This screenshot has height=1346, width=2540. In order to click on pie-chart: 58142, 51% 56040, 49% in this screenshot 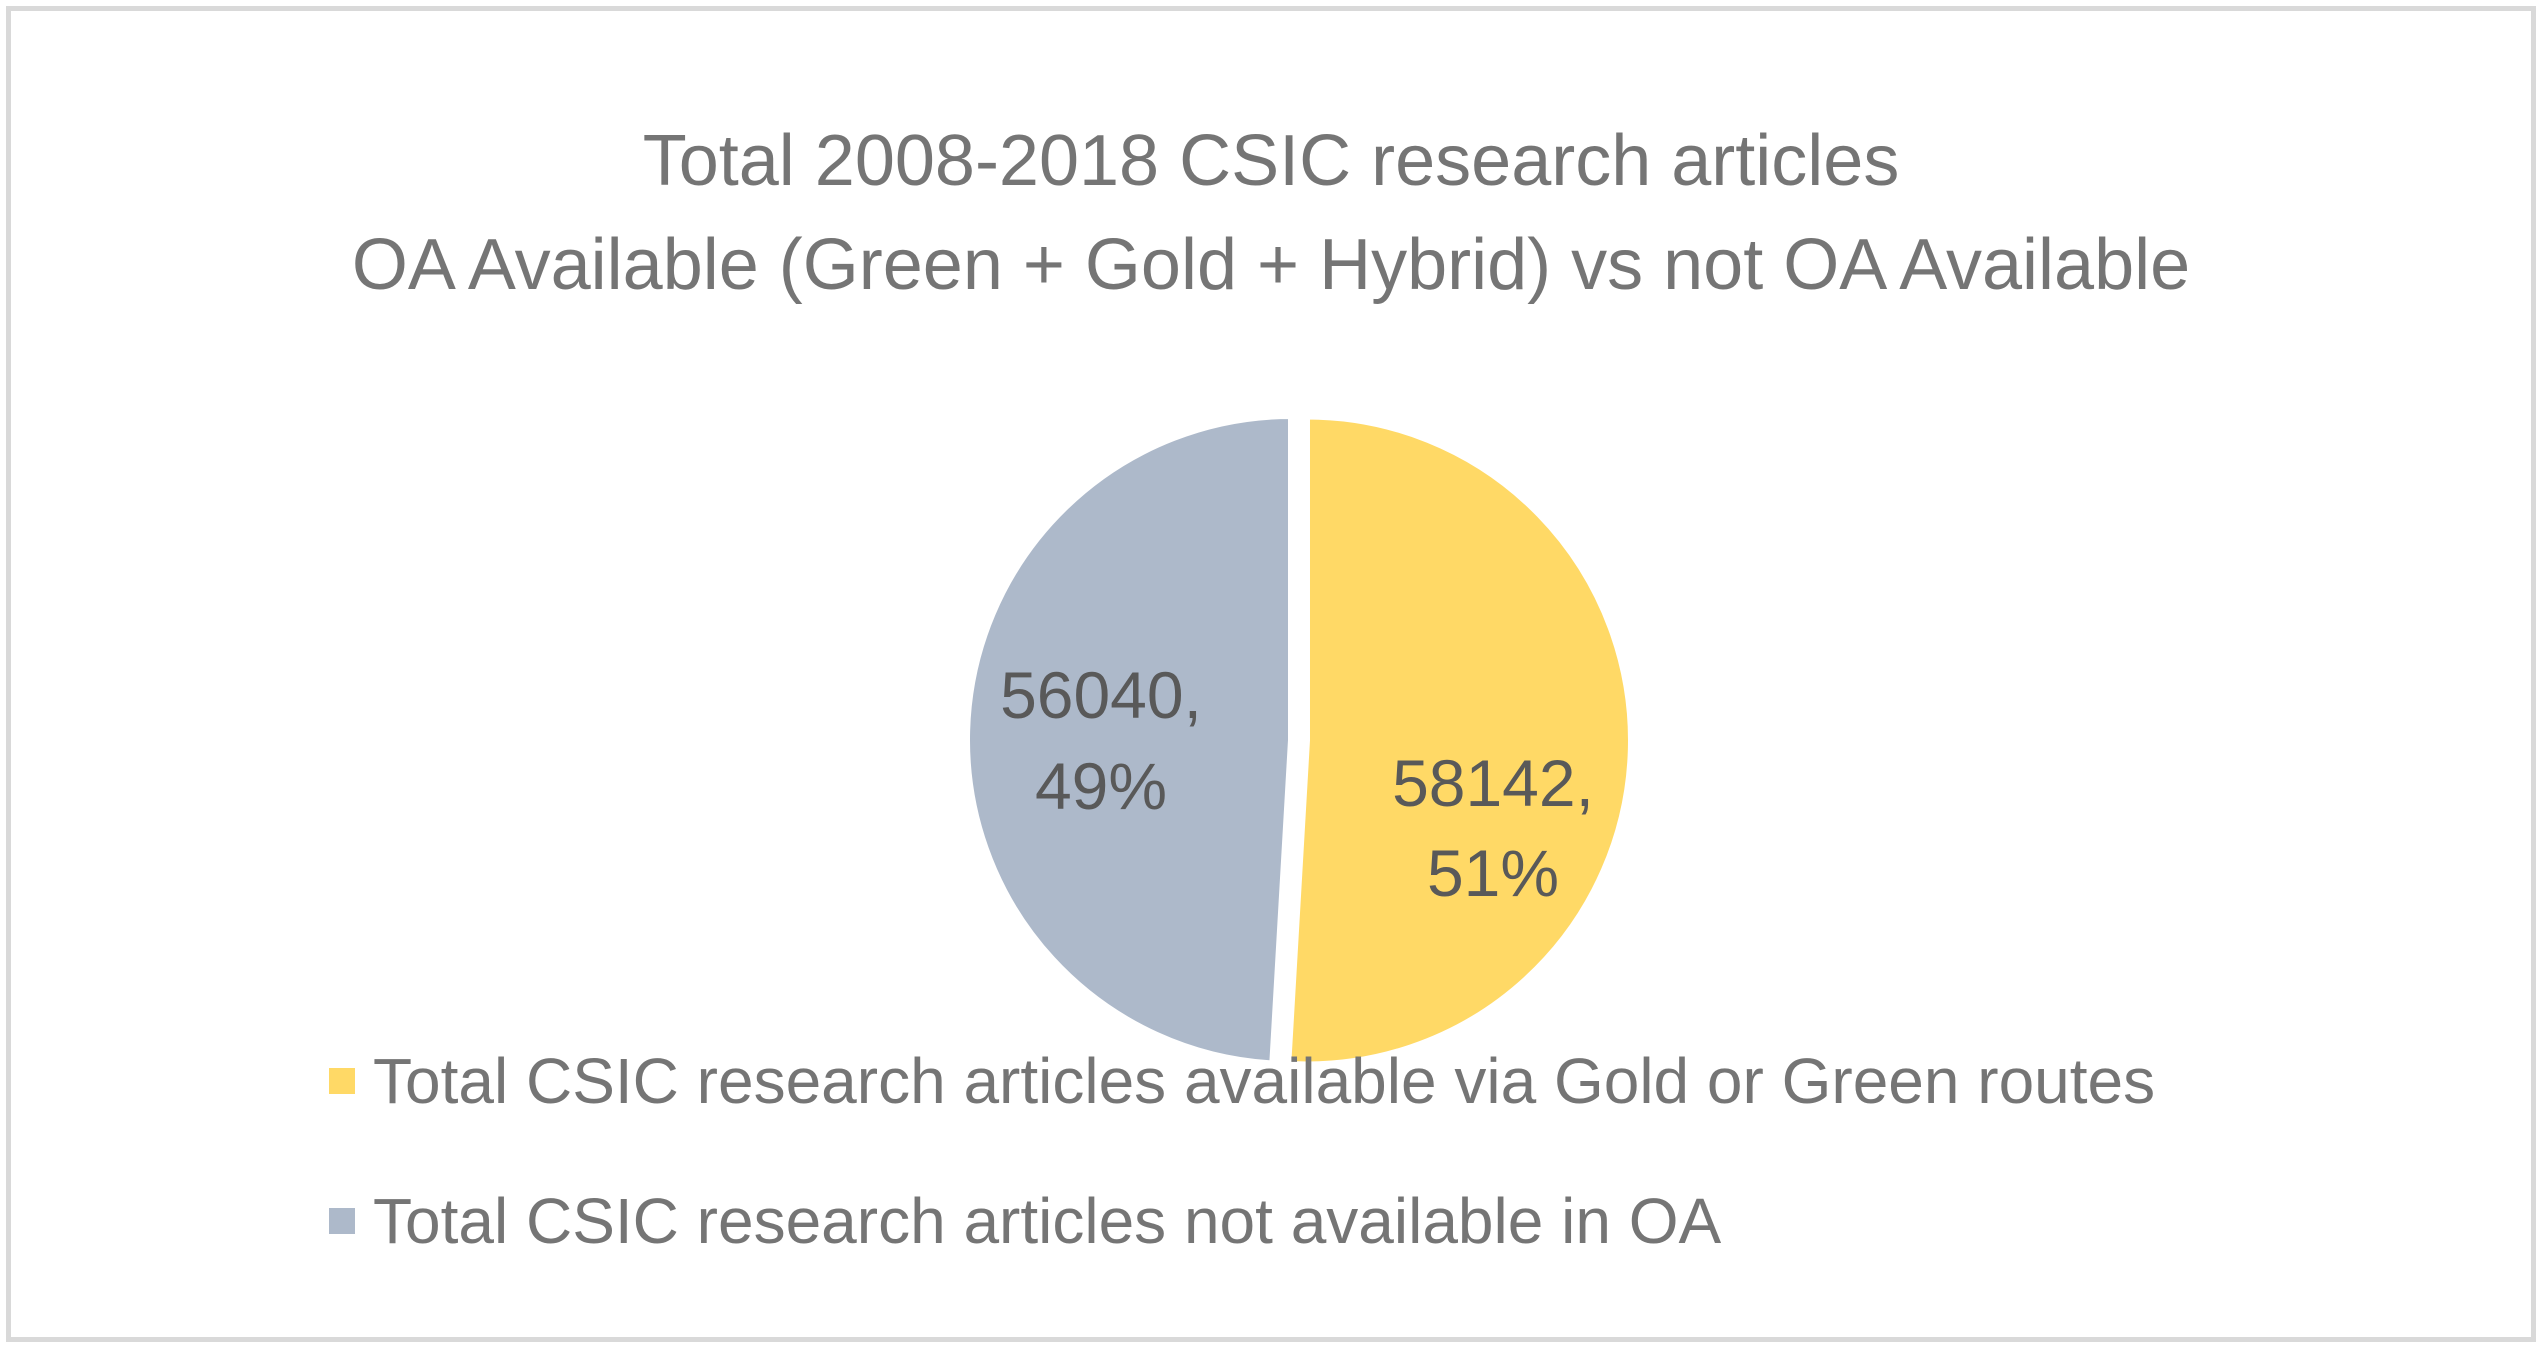, I will do `click(1298, 740)`.